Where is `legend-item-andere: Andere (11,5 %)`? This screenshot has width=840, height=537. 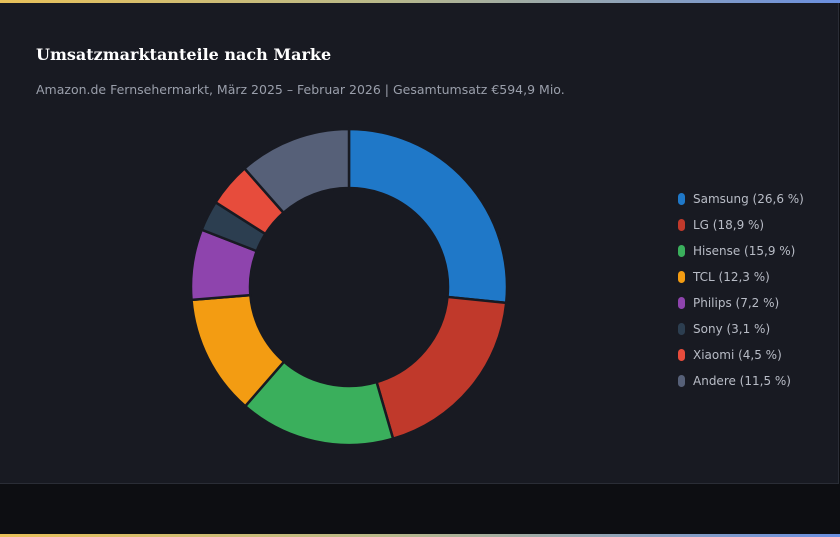
legend-item-andere: Andere (11,5 %) is located at coordinates (741, 381).